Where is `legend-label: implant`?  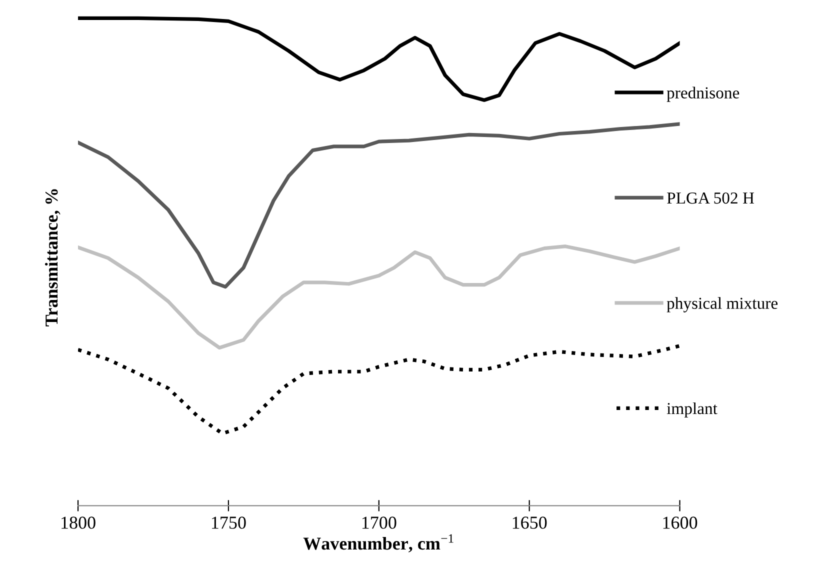 legend-label: implant is located at coordinates (692, 410).